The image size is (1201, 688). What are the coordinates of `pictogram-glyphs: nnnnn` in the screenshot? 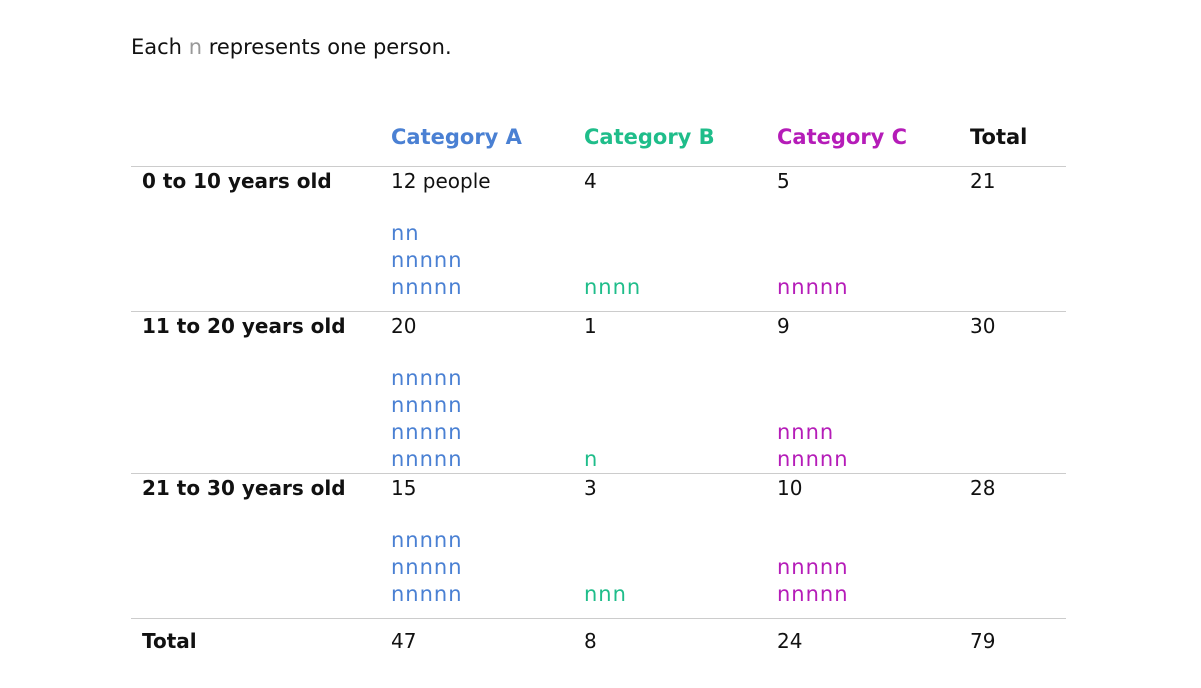 It's located at (813, 287).